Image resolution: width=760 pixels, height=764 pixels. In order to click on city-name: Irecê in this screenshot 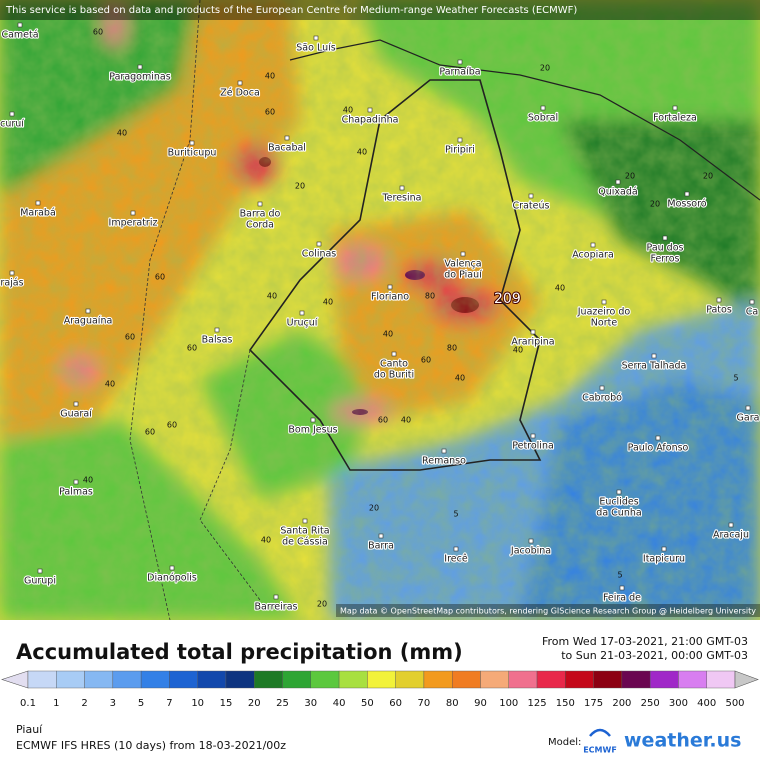, I will do `click(456, 559)`.